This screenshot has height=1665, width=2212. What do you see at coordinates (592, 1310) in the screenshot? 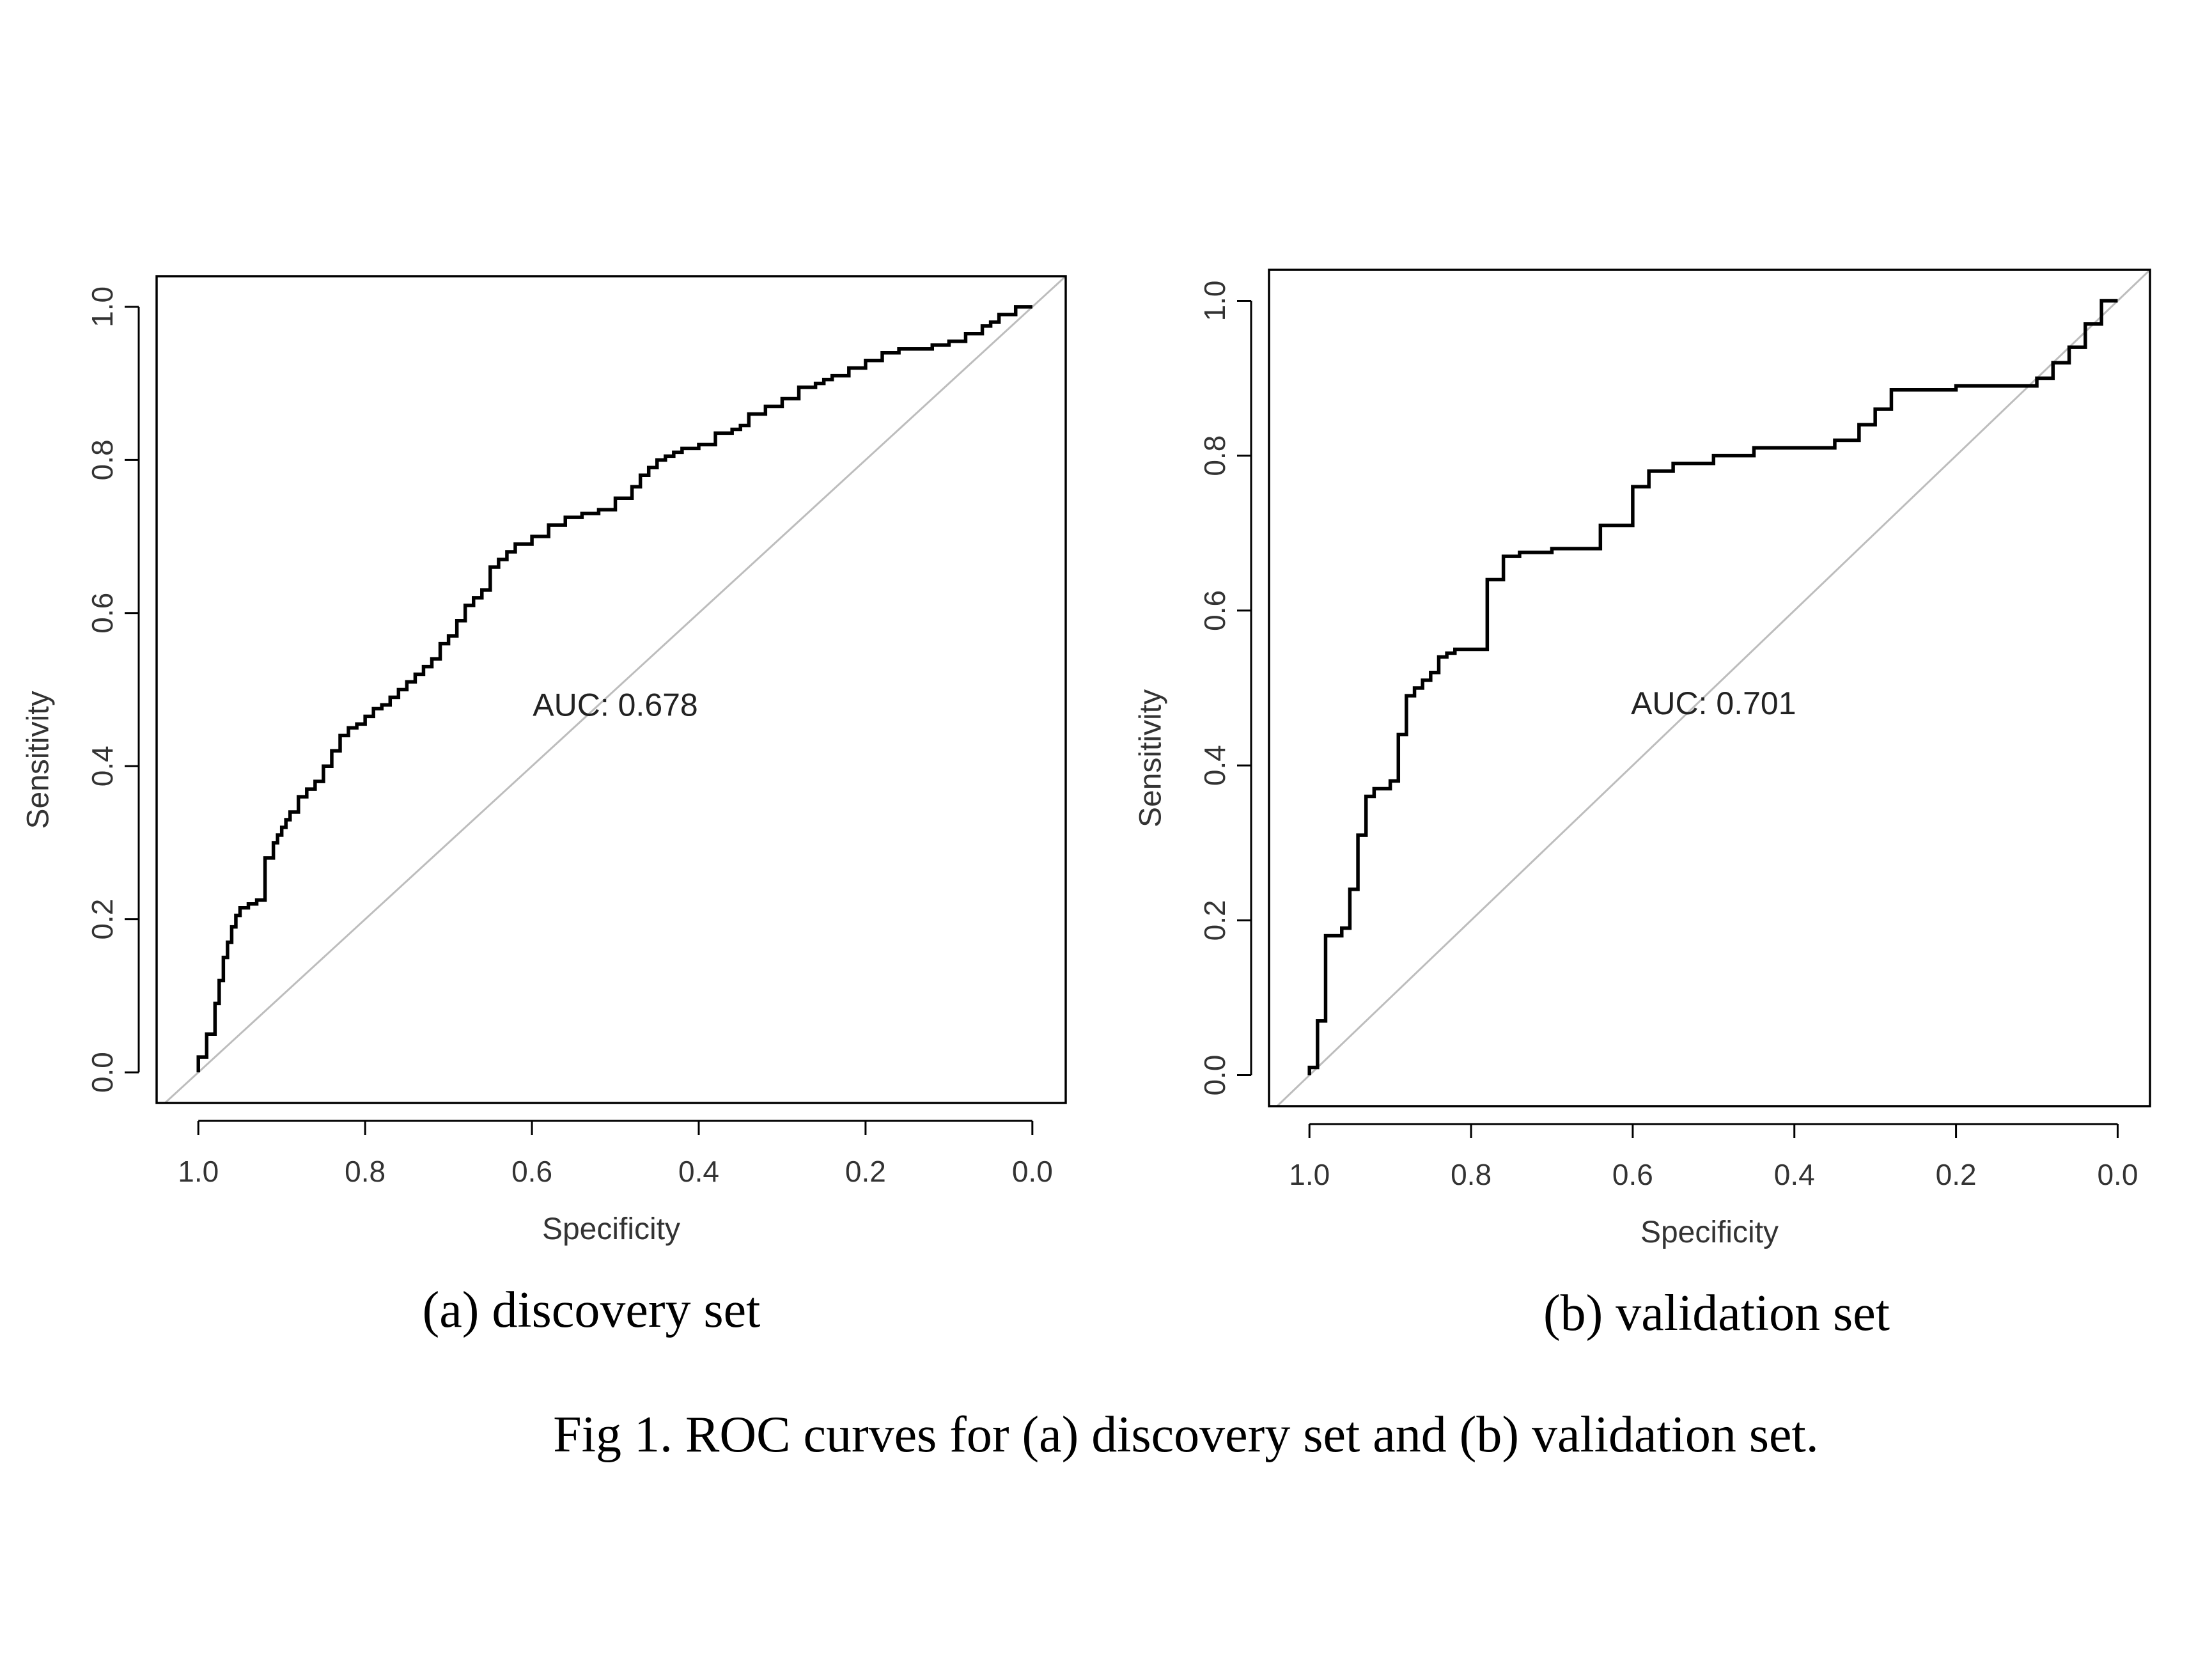
I see `panel-subtitle: (a) discovery set` at bounding box center [592, 1310].